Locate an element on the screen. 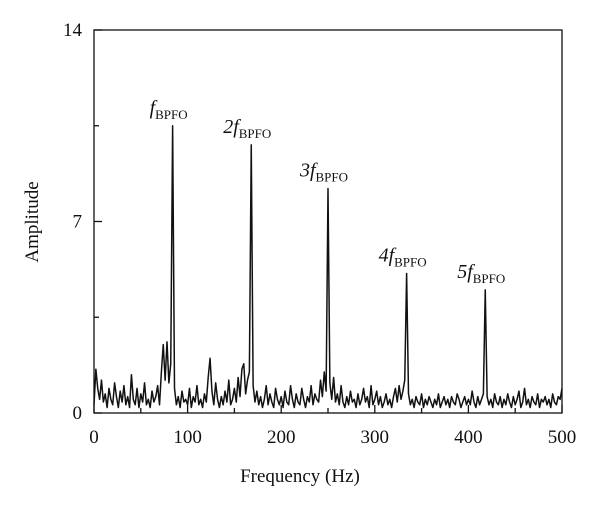 The width and height of the screenshot is (600, 510). x-tick-label: 500 is located at coordinates (562, 437).